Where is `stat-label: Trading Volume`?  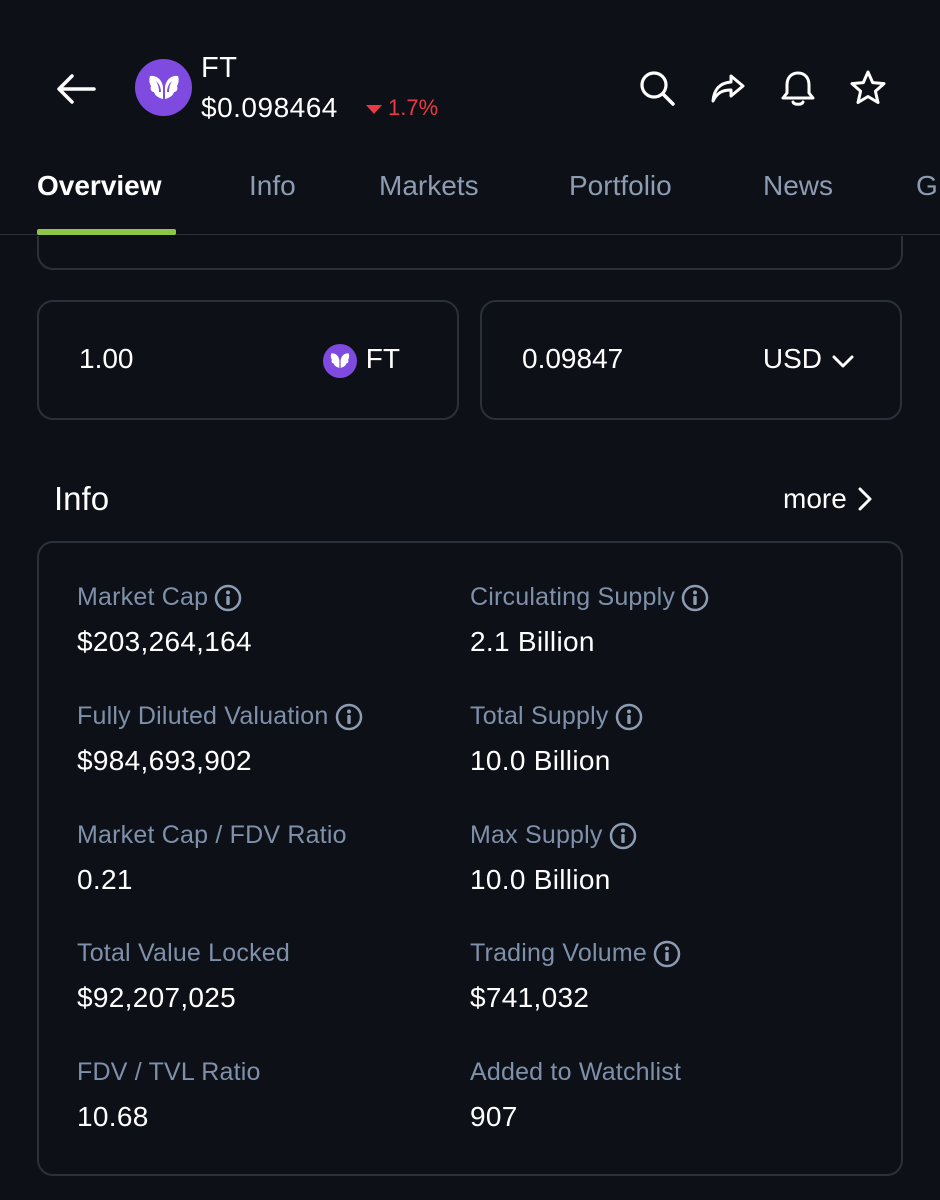 stat-label: Trading Volume is located at coordinates (575, 953).